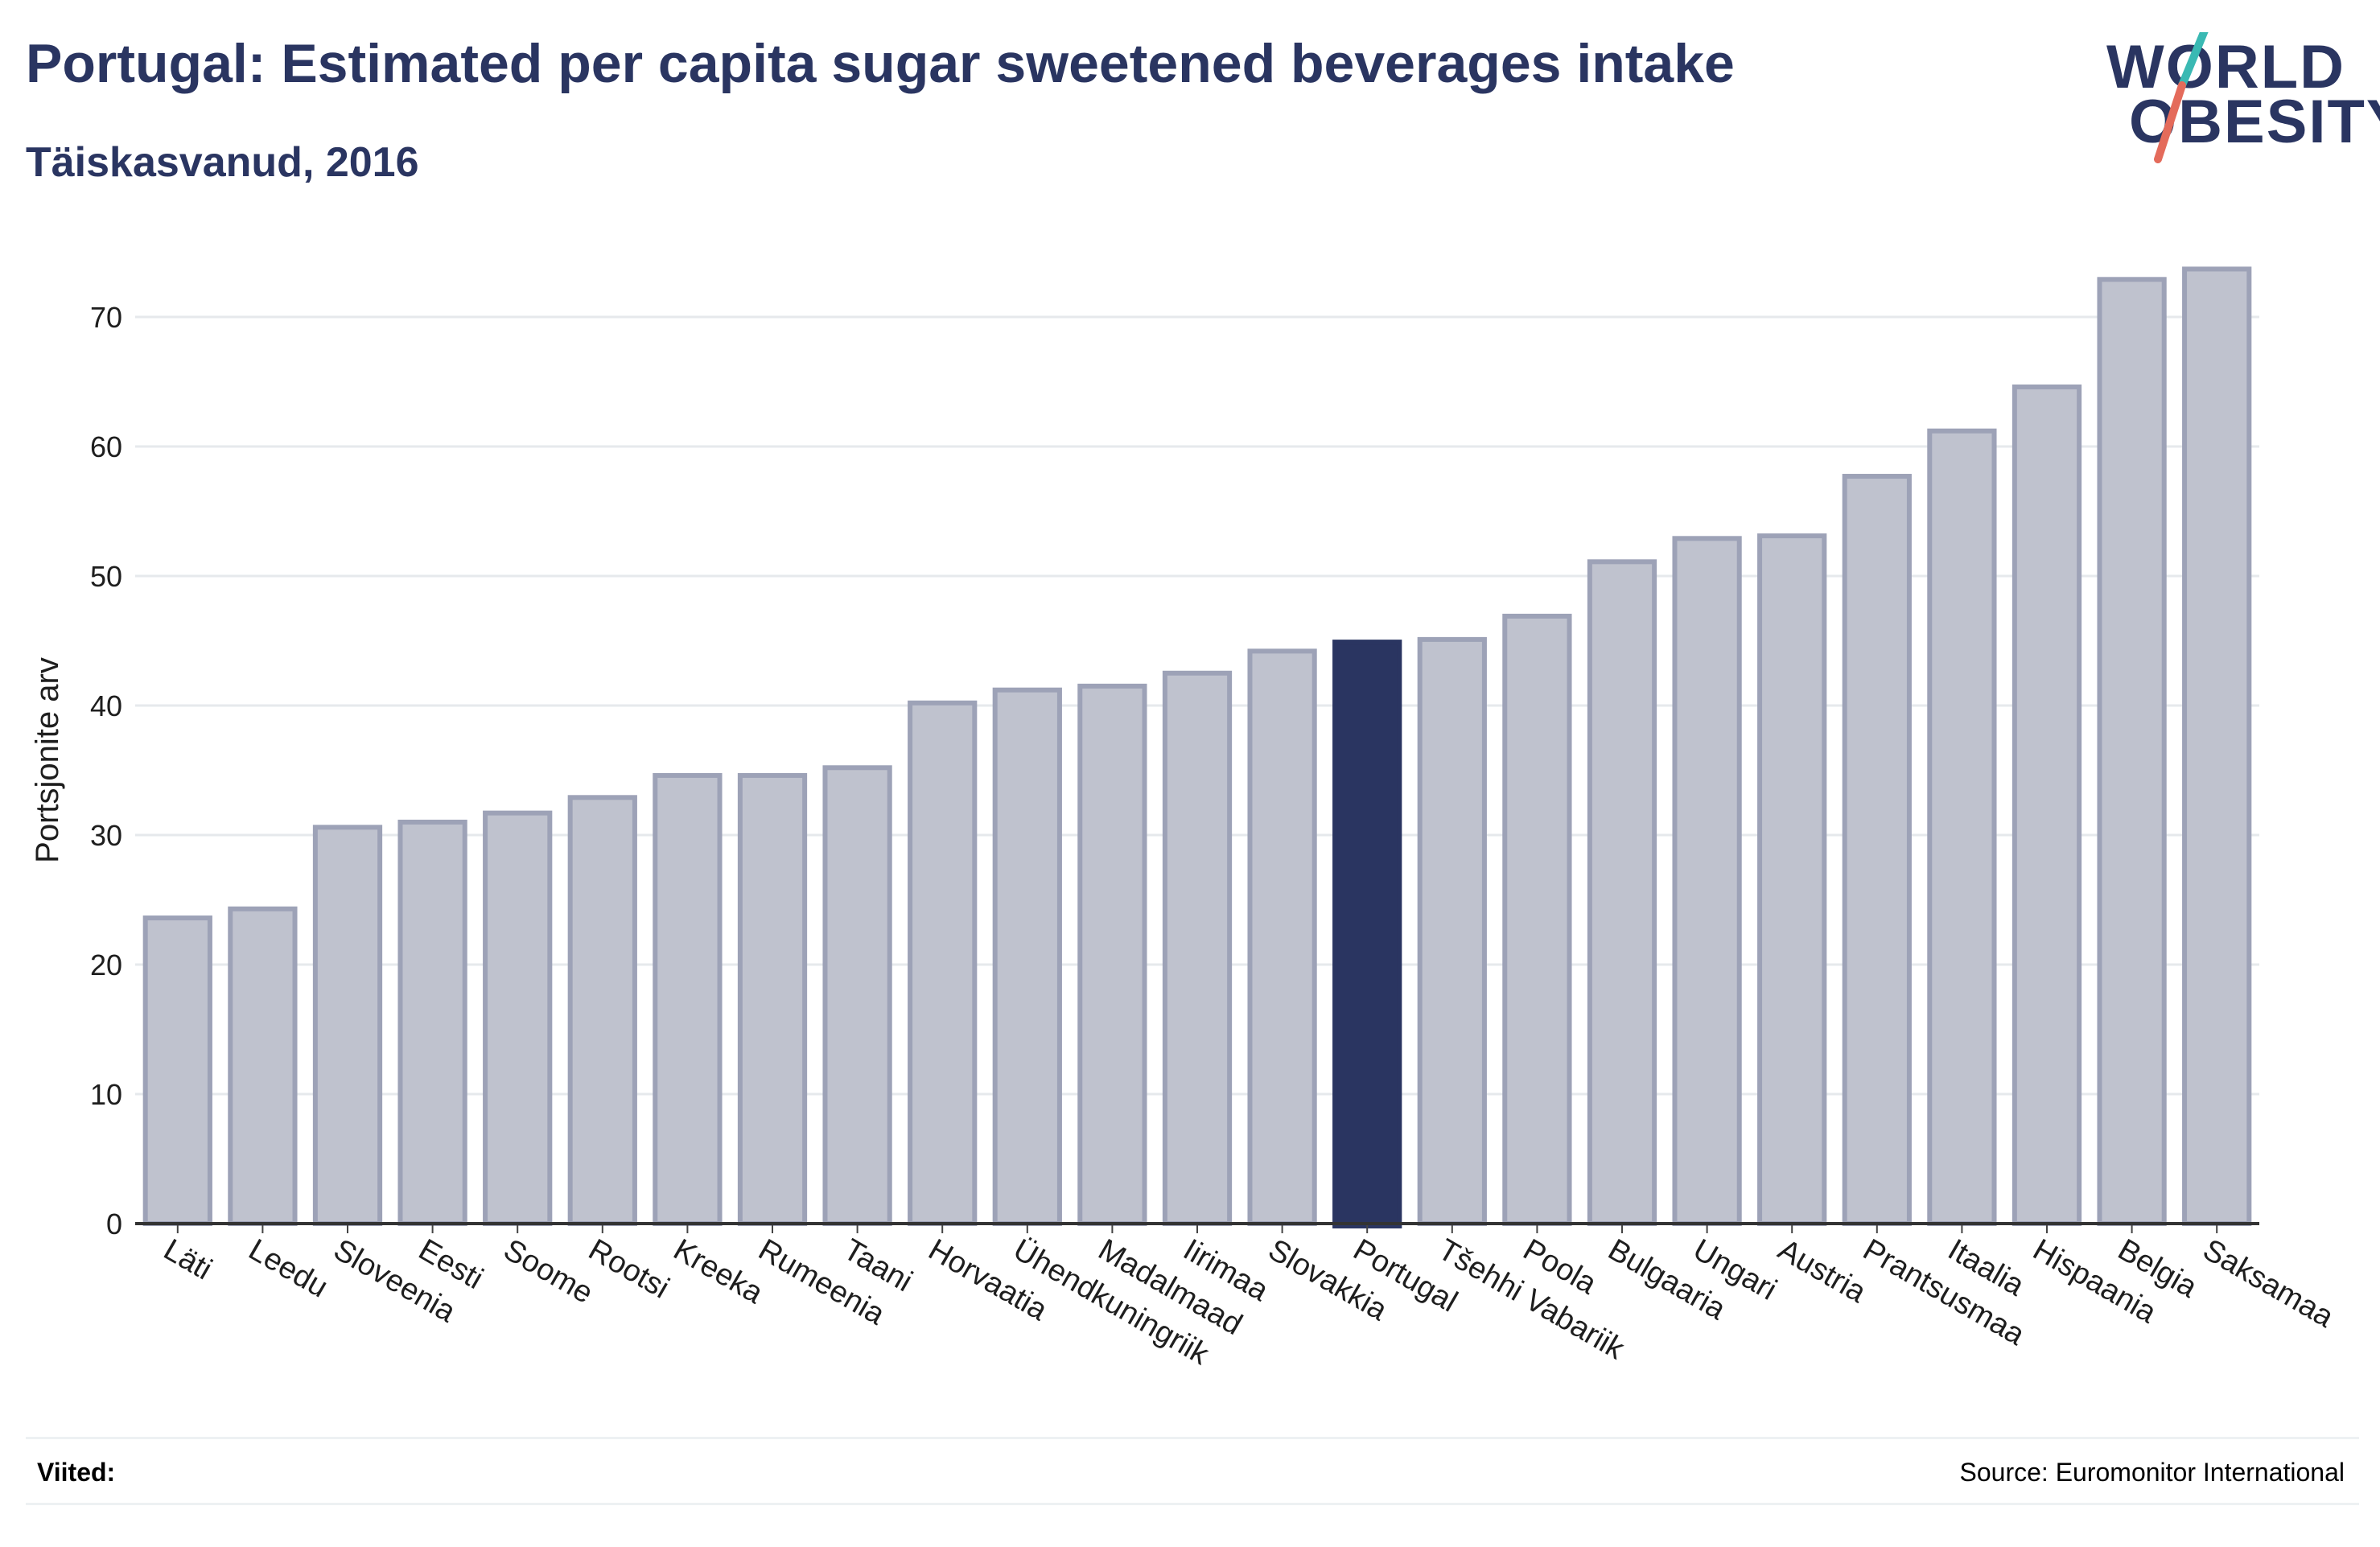 Image resolution: width=2380 pixels, height=1547 pixels. What do you see at coordinates (2236, 105) in the screenshot?
I see `world-obesity-logo: WORLD OBESITY` at bounding box center [2236, 105].